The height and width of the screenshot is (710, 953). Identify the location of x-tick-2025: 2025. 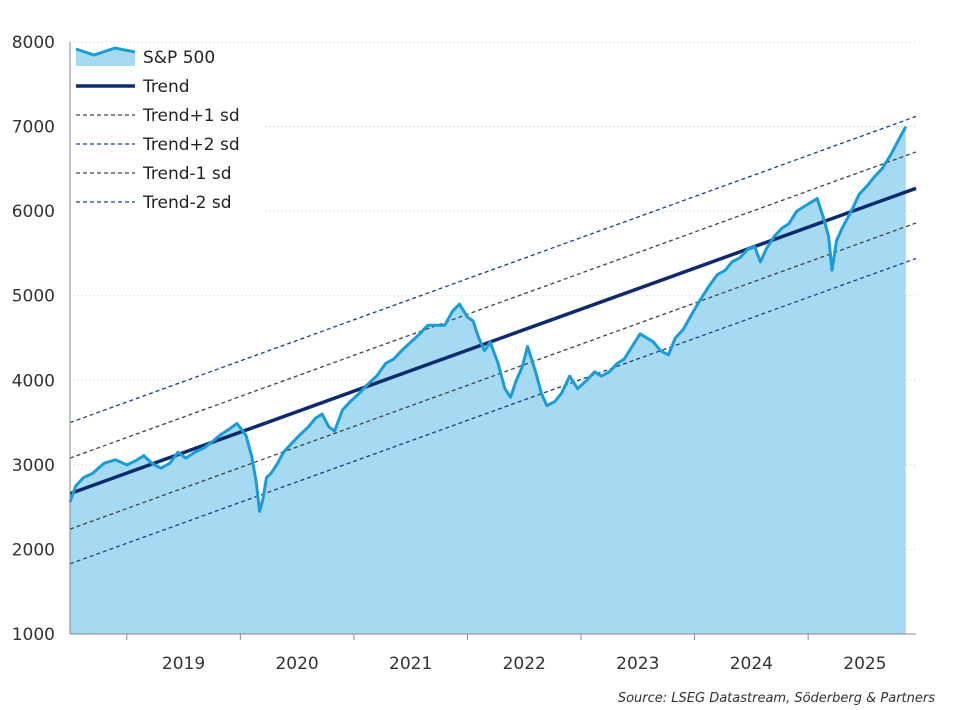
(864, 664).